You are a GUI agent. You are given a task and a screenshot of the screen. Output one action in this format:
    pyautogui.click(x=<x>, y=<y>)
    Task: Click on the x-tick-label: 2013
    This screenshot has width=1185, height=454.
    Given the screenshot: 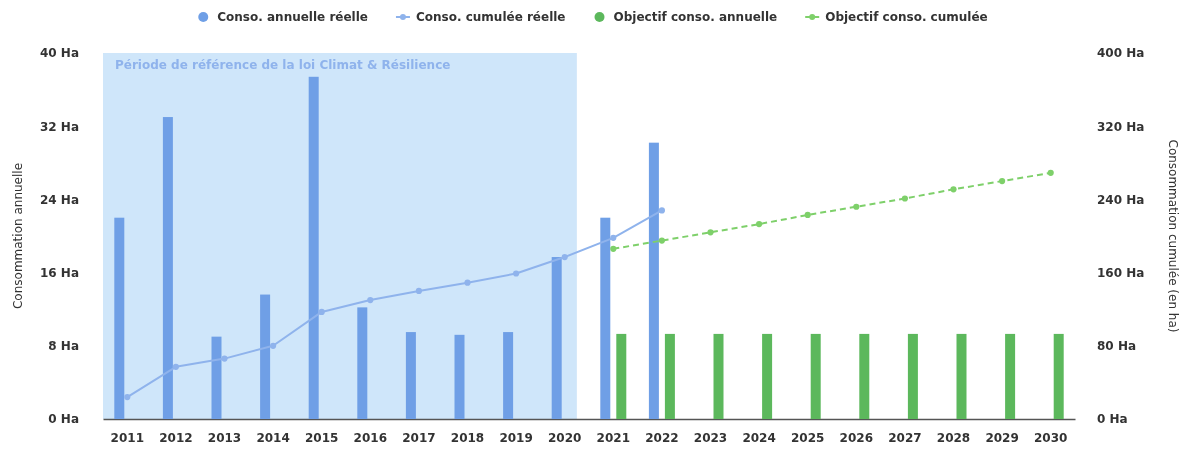 What is the action you would take?
    pyautogui.click(x=224, y=437)
    